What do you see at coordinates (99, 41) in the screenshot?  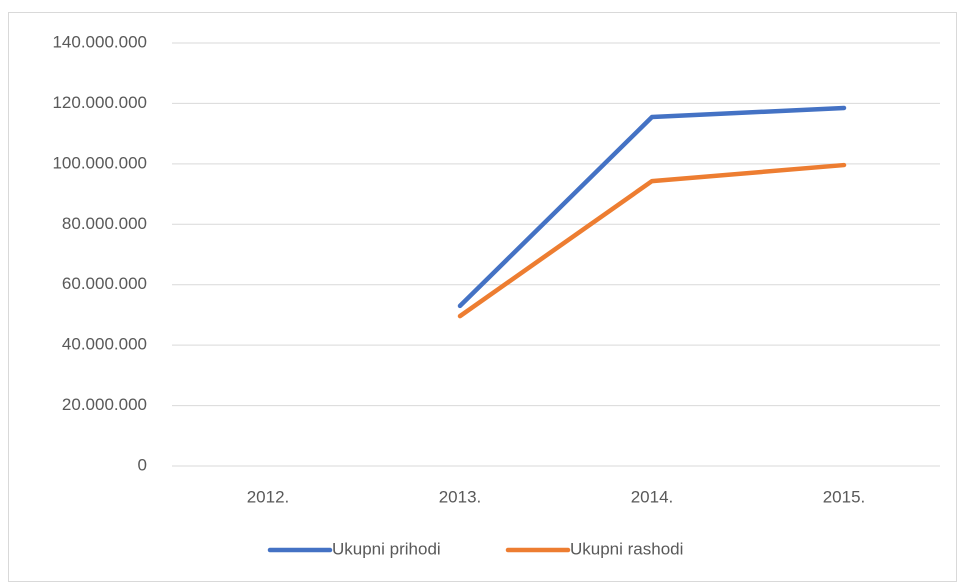 I see `y-tick-label: 140.000.000` at bounding box center [99, 41].